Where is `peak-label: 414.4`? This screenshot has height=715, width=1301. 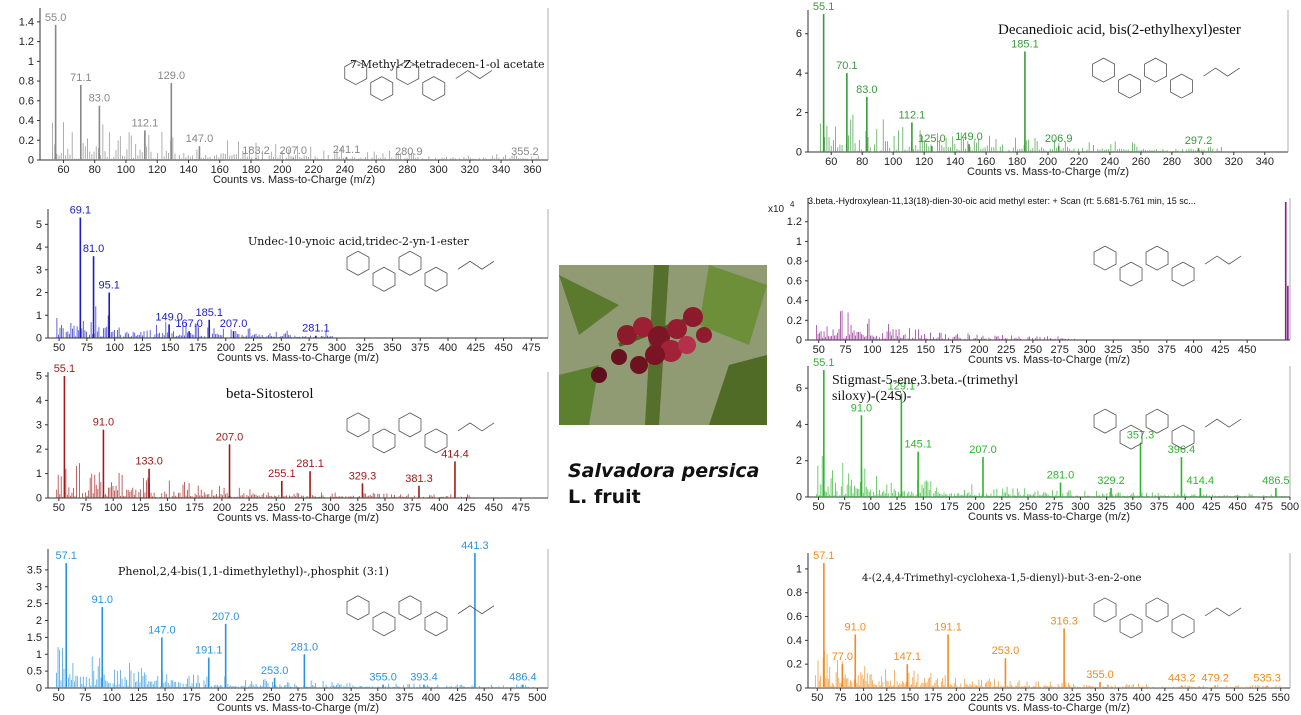 peak-label: 414.4 is located at coordinates (1201, 481).